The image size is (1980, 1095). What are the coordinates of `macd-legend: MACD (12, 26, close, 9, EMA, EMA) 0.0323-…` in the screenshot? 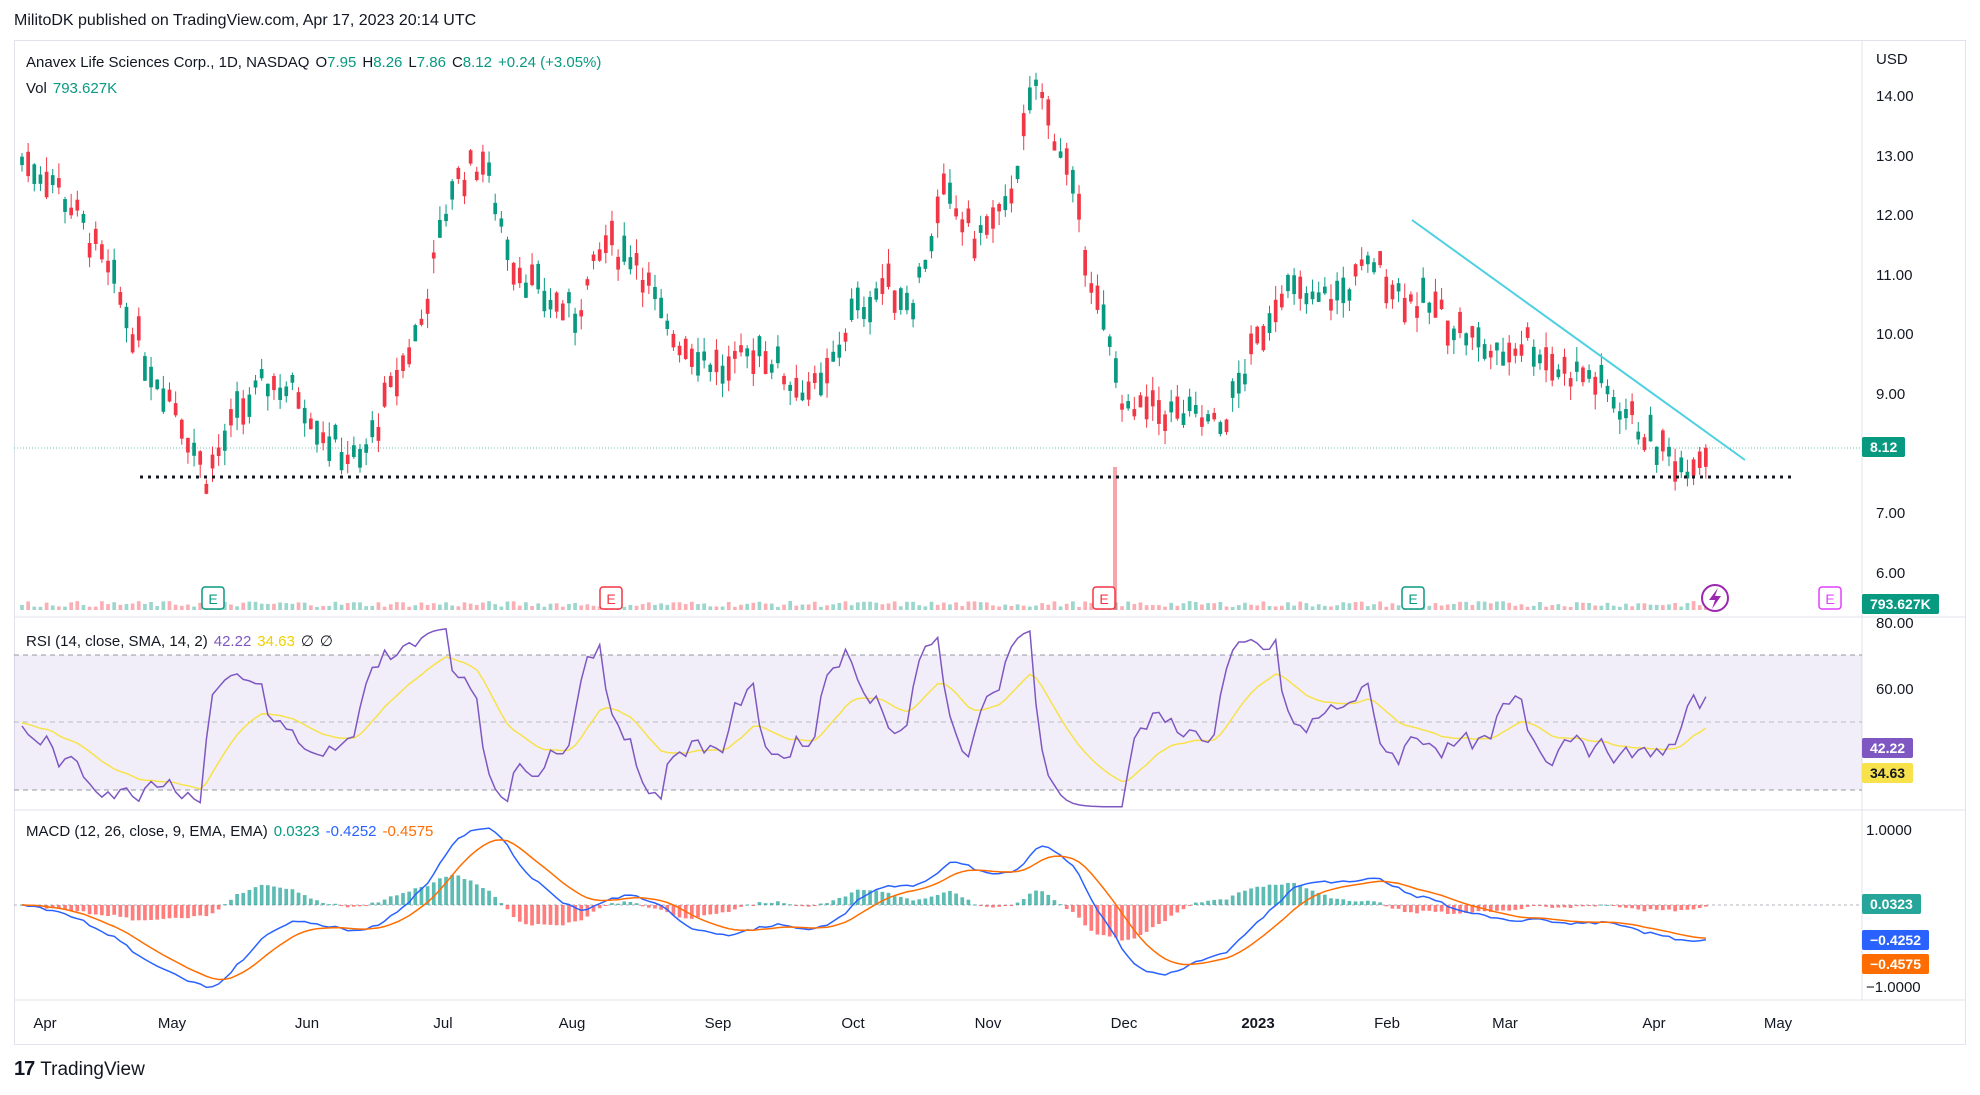 It's located at (232, 831).